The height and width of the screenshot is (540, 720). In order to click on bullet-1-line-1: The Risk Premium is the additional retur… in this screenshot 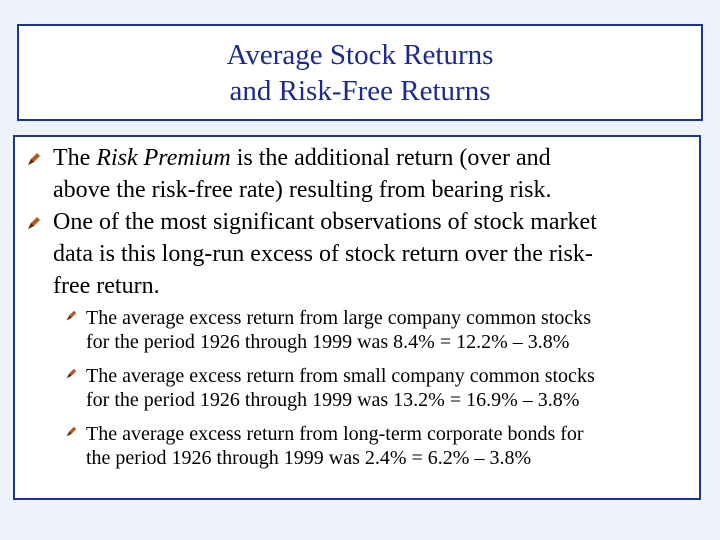, I will do `click(378, 158)`.